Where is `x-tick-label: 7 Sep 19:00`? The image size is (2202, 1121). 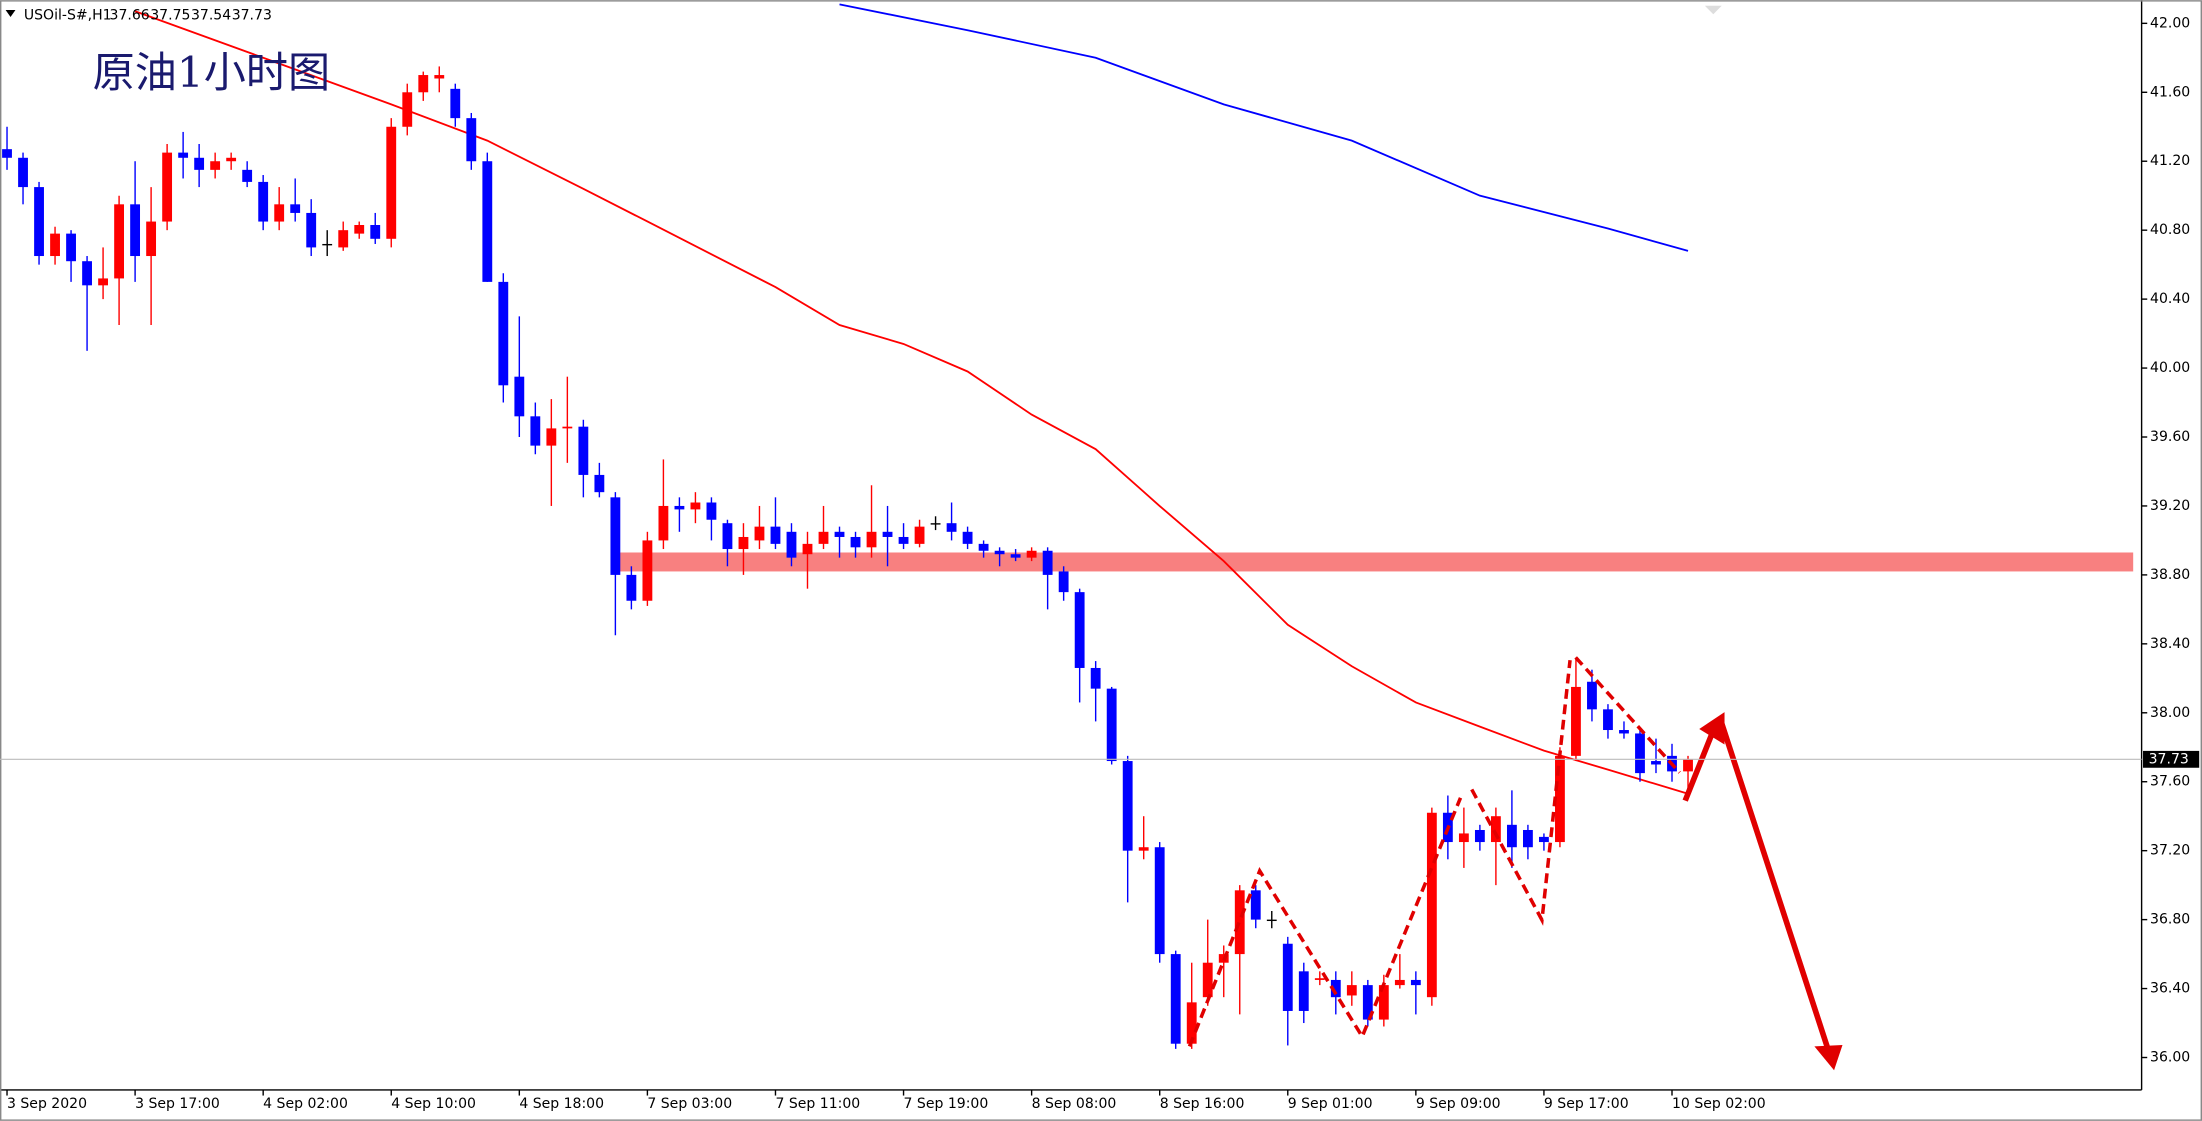 x-tick-label: 7 Sep 19:00 is located at coordinates (946, 1104).